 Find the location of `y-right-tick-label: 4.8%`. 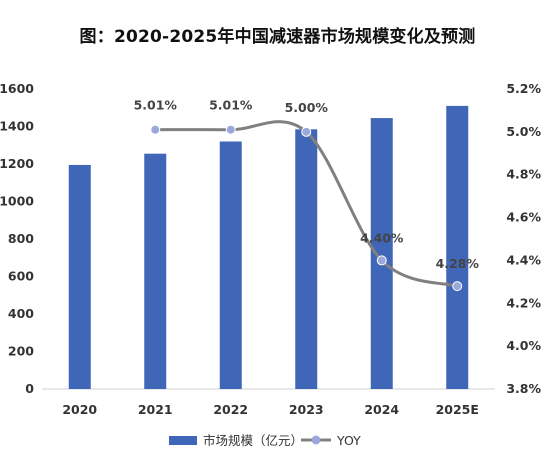

y-right-tick-label: 4.8% is located at coordinates (523, 174).